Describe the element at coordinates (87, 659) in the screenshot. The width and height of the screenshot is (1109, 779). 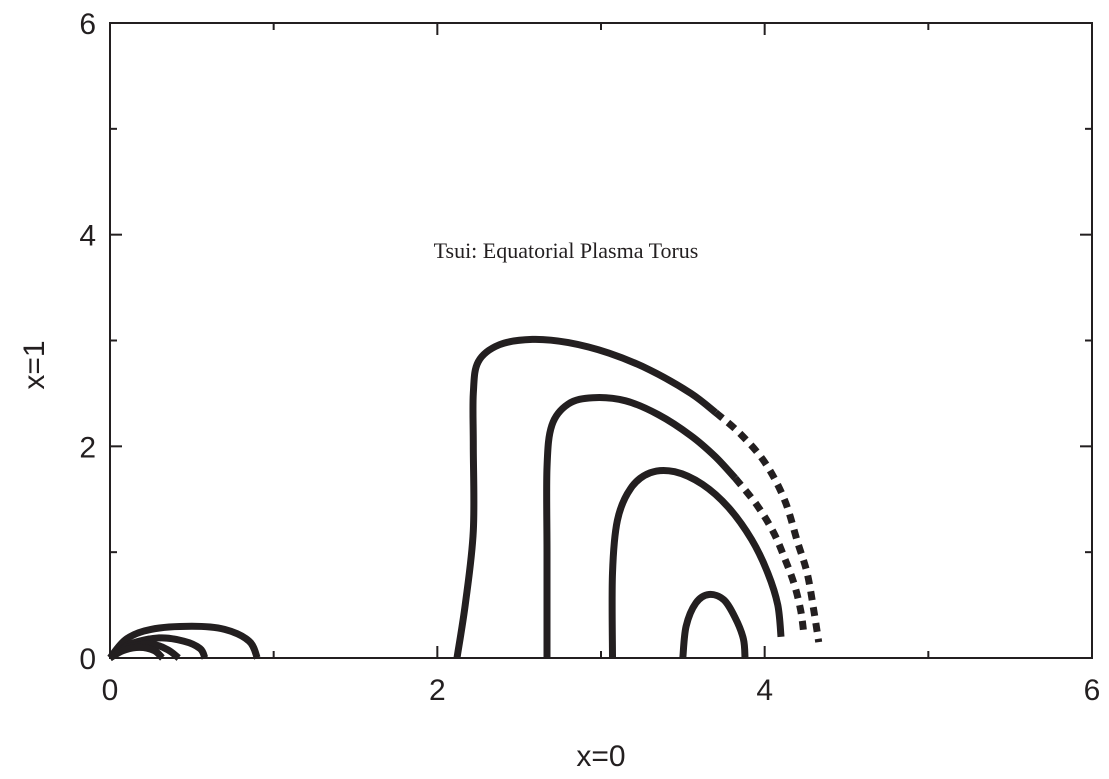
I see `y-tick-label: 0` at that location.